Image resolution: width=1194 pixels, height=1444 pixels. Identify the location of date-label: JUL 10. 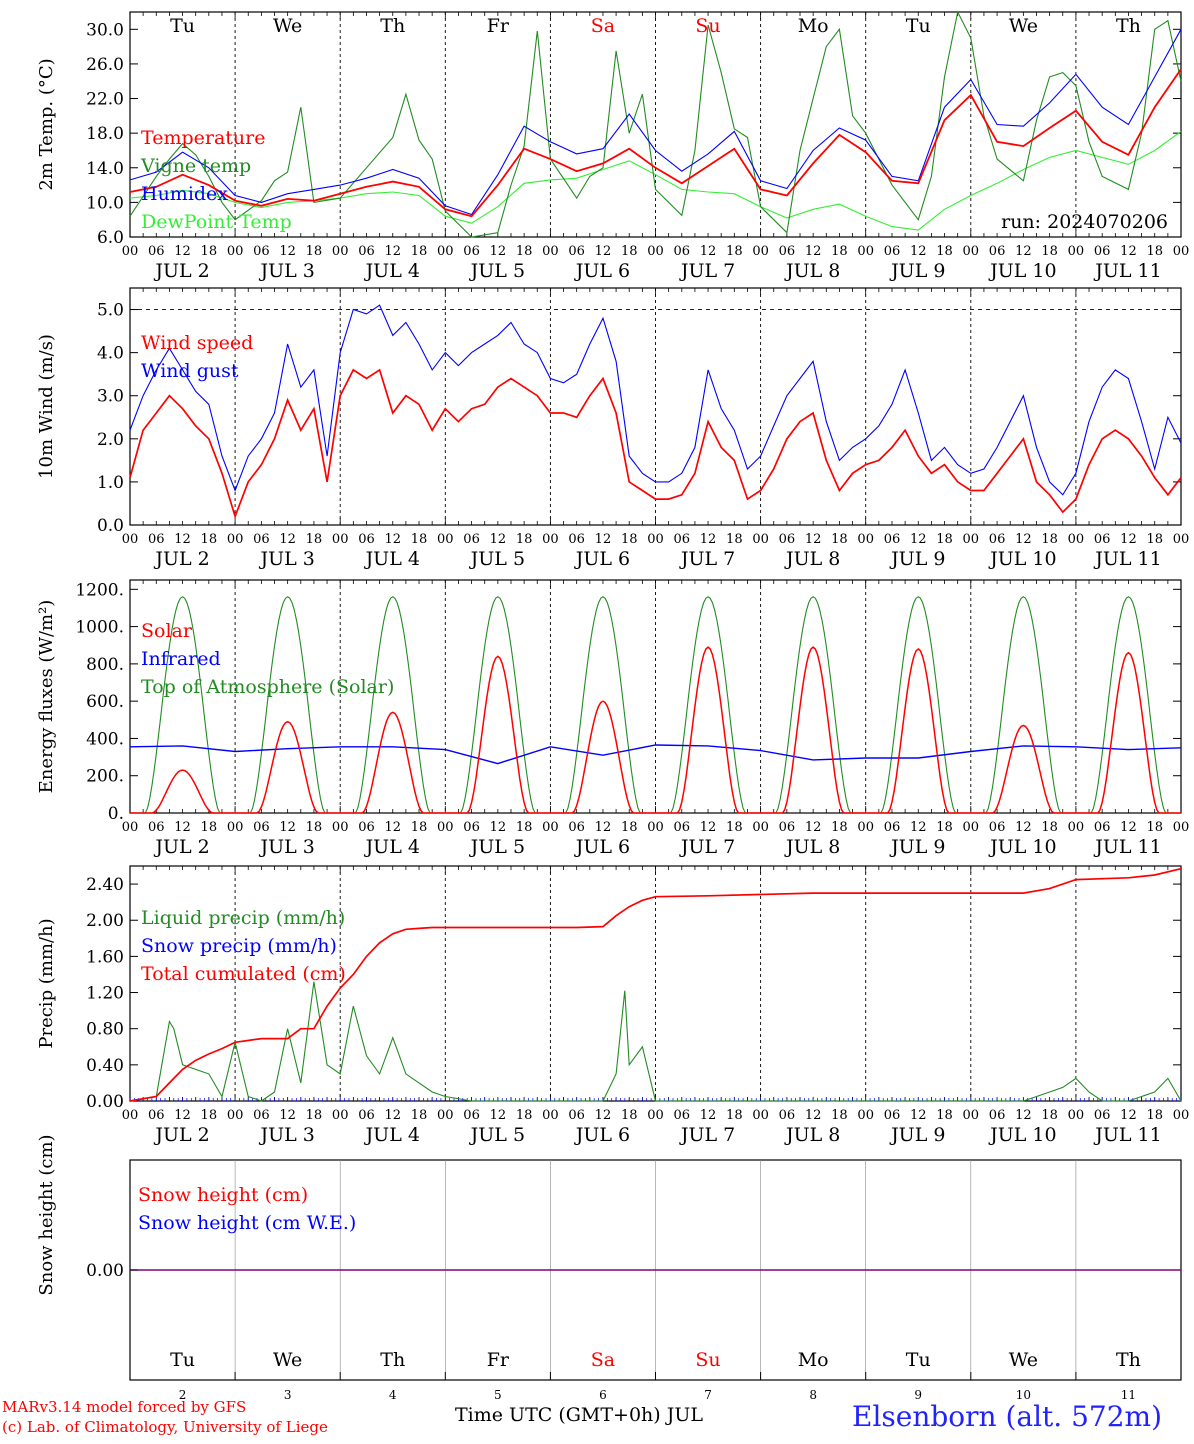
(1022, 1135).